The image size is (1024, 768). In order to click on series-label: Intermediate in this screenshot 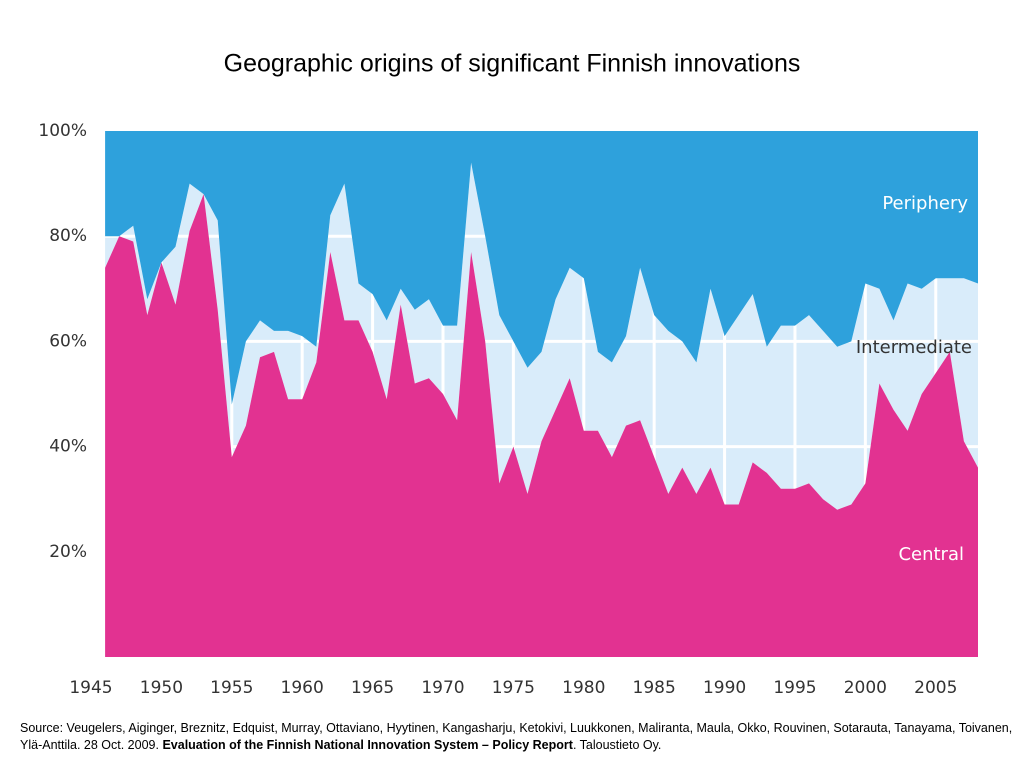, I will do `click(914, 347)`.